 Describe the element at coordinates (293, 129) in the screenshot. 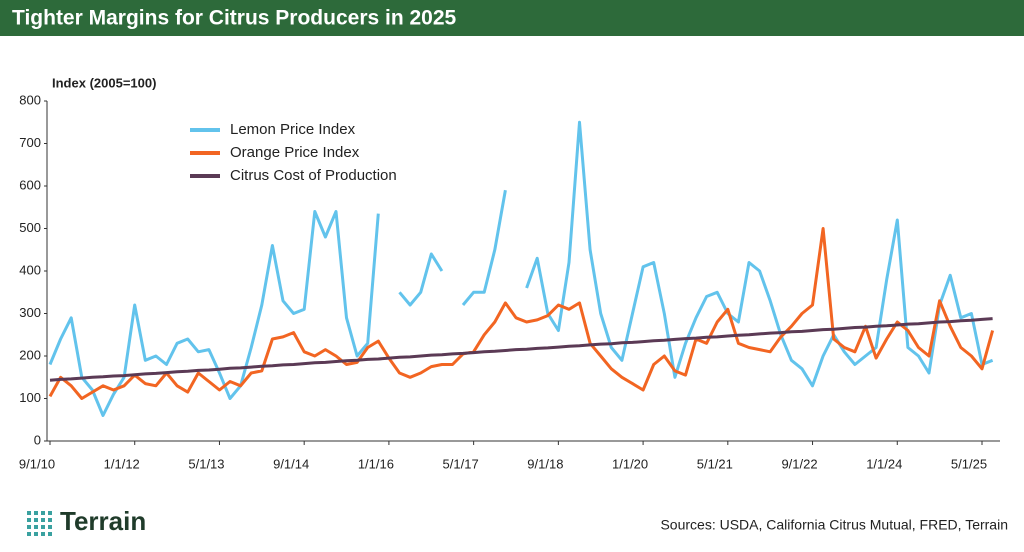

I see `legend-label: Lemon Price Index` at that location.